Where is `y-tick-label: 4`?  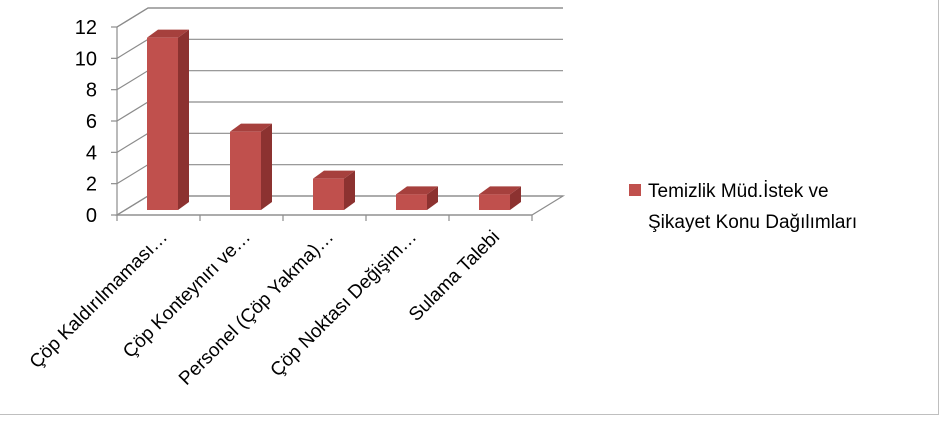
y-tick-label: 4 is located at coordinates (91, 153).